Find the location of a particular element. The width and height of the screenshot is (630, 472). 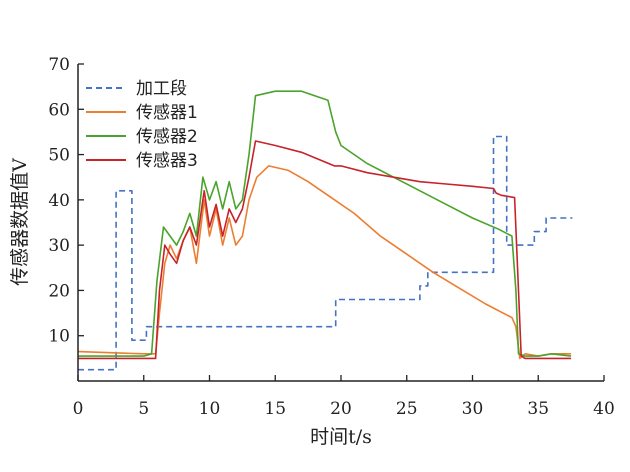

x-axis-title: 时间t/s is located at coordinates (341, 437).